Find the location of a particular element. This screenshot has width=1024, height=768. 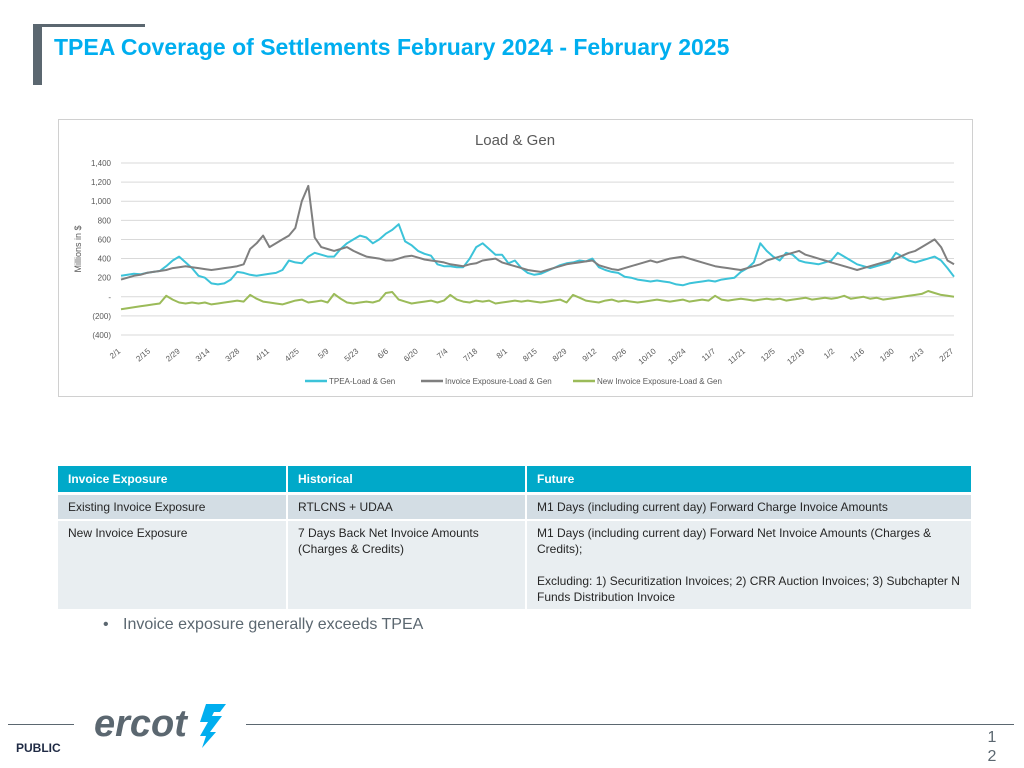

x-tick-label: 9/26 is located at coordinates (619, 354).